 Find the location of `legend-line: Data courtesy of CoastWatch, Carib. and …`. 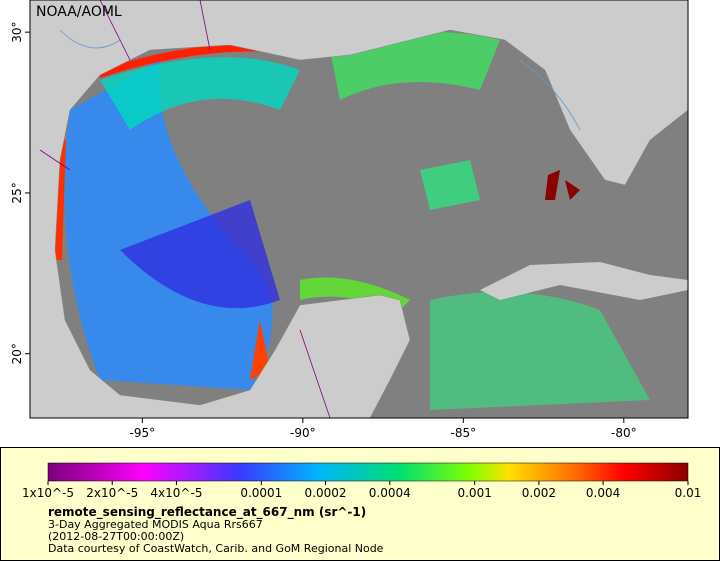

legend-line: Data courtesy of CoastWatch, Carib. and … is located at coordinates (216, 548).